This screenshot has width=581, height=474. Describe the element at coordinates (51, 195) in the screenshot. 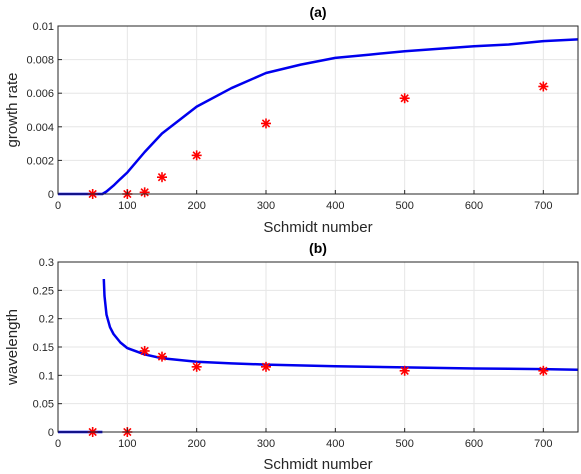

I see `y-tick-label-a: 0` at that location.